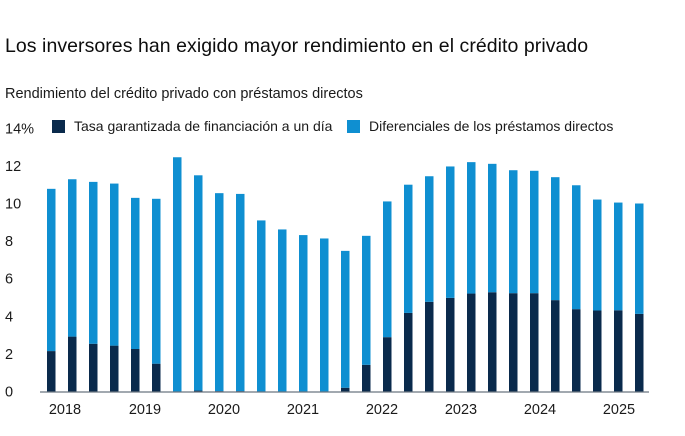 Image resolution: width=685 pixels, height=436 pixels. What do you see at coordinates (619, 410) in the screenshot?
I see `x-tick-label: 2025` at bounding box center [619, 410].